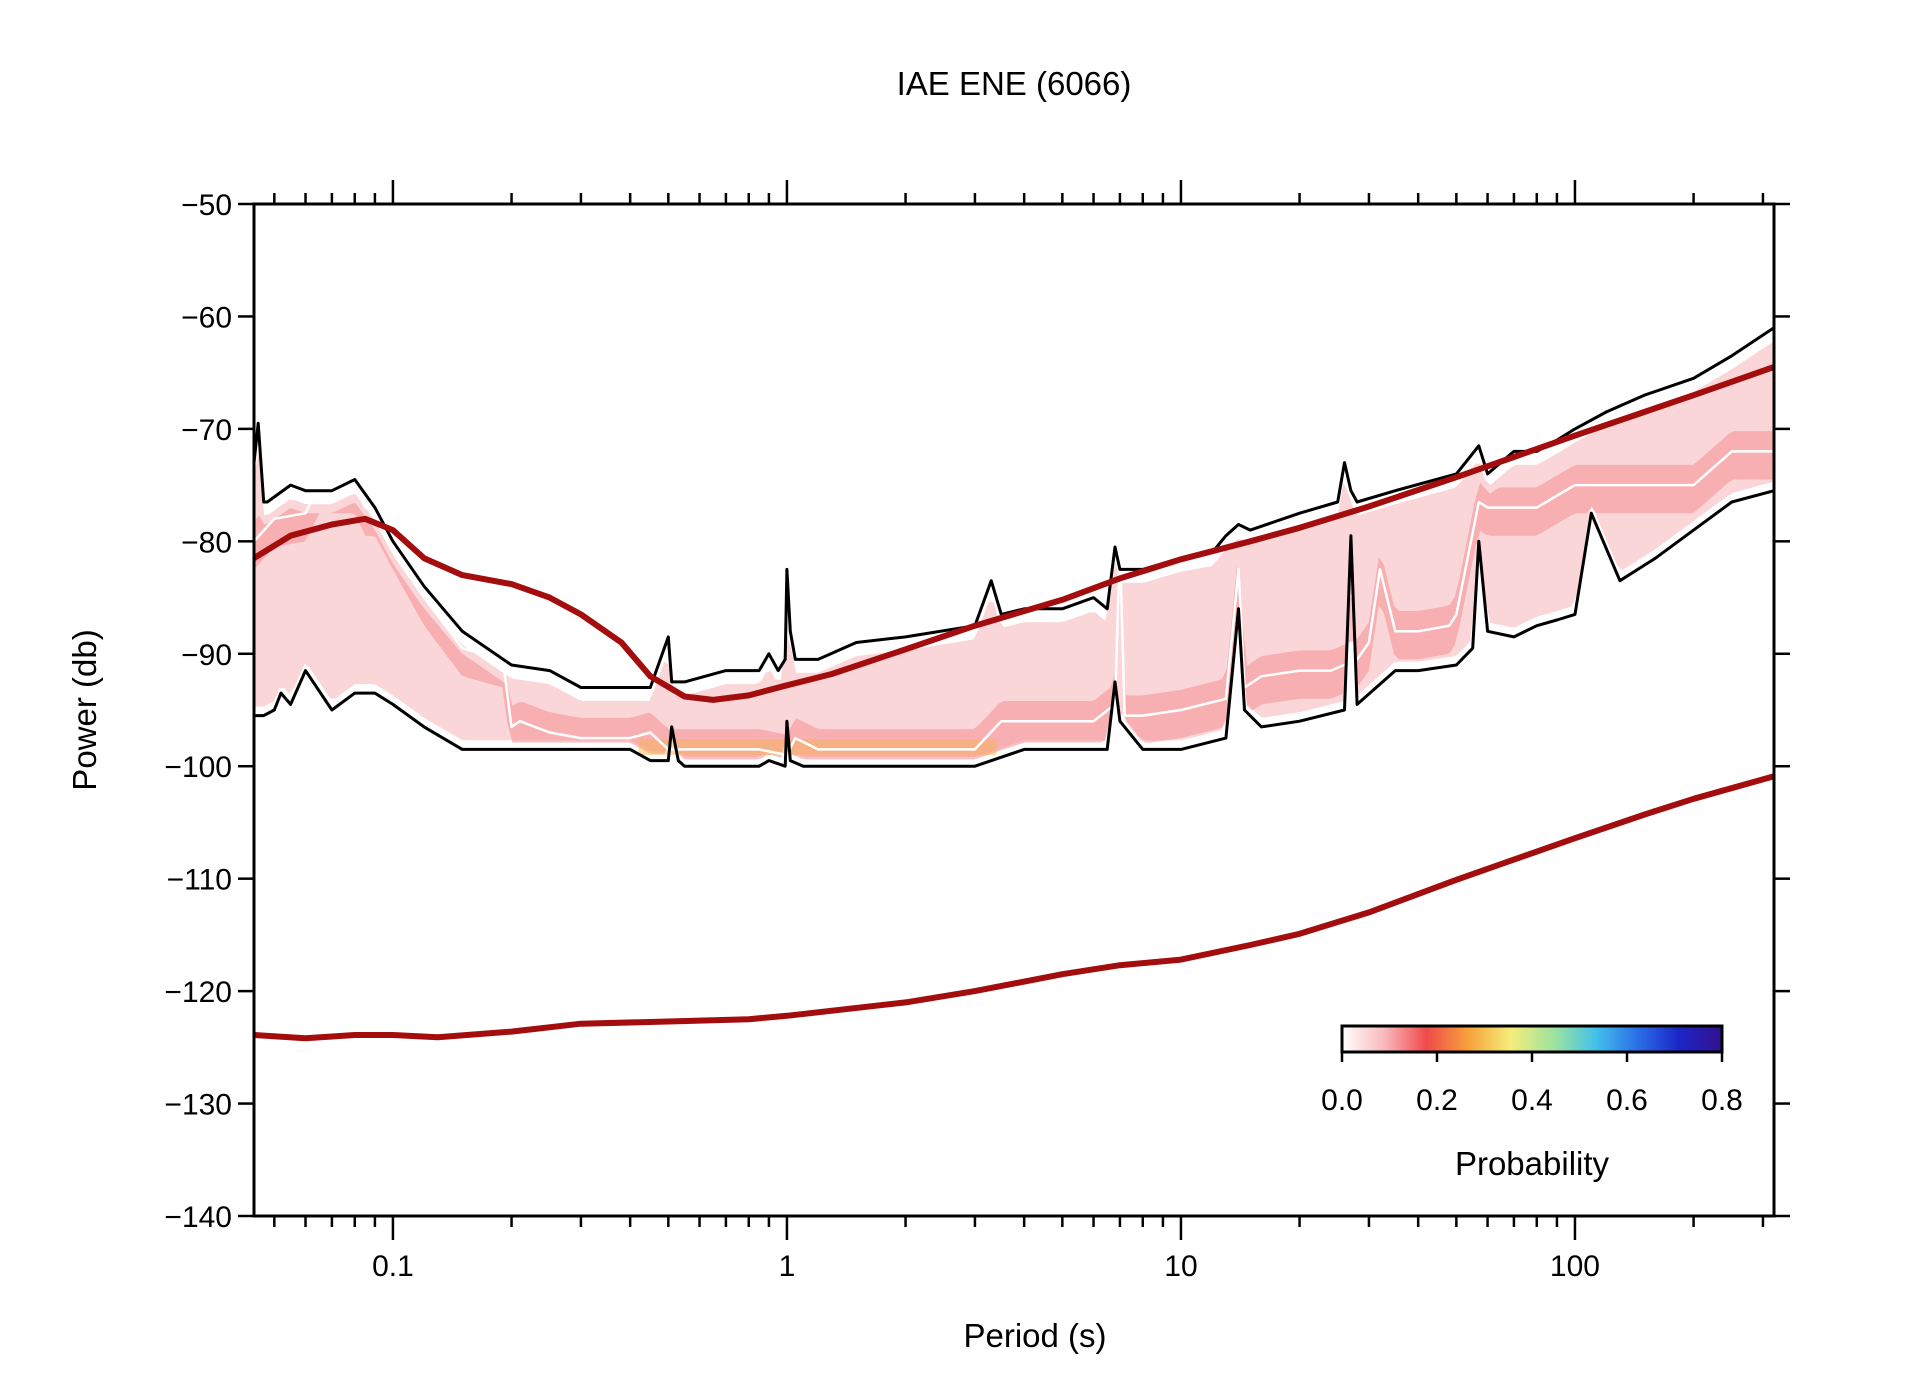 The width and height of the screenshot is (1910, 1389). What do you see at coordinates (198, 767) in the screenshot?
I see `y-tick-label: −100` at bounding box center [198, 767].